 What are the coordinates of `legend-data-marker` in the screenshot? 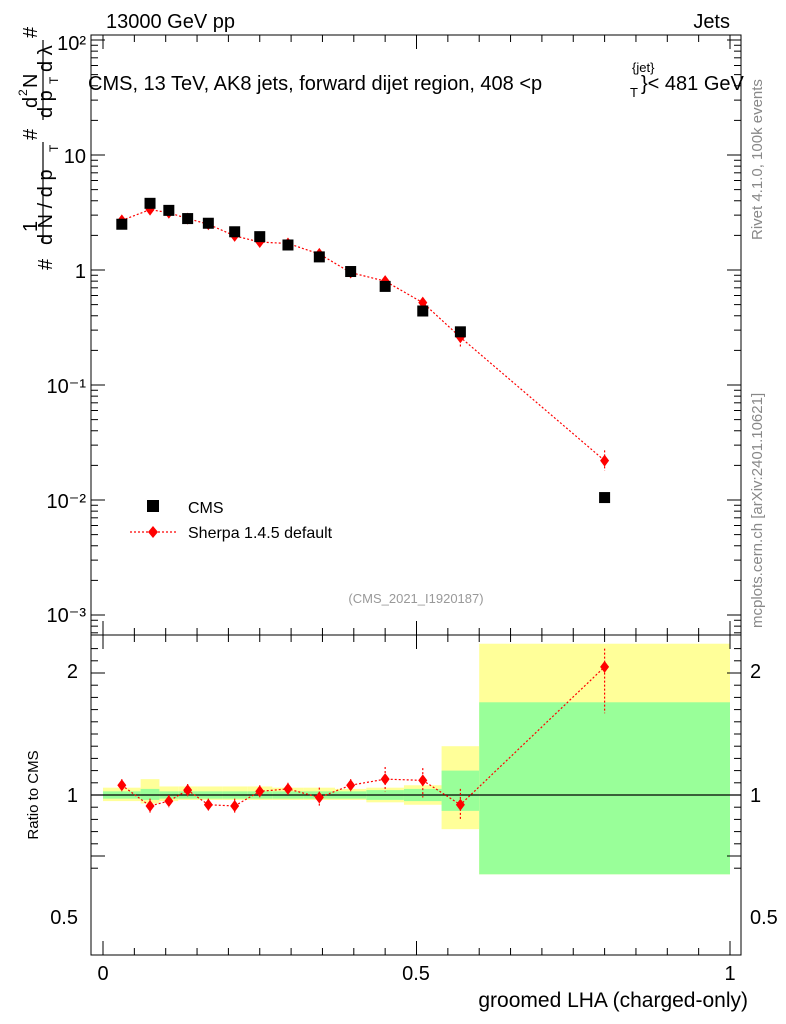 It's located at (153, 506).